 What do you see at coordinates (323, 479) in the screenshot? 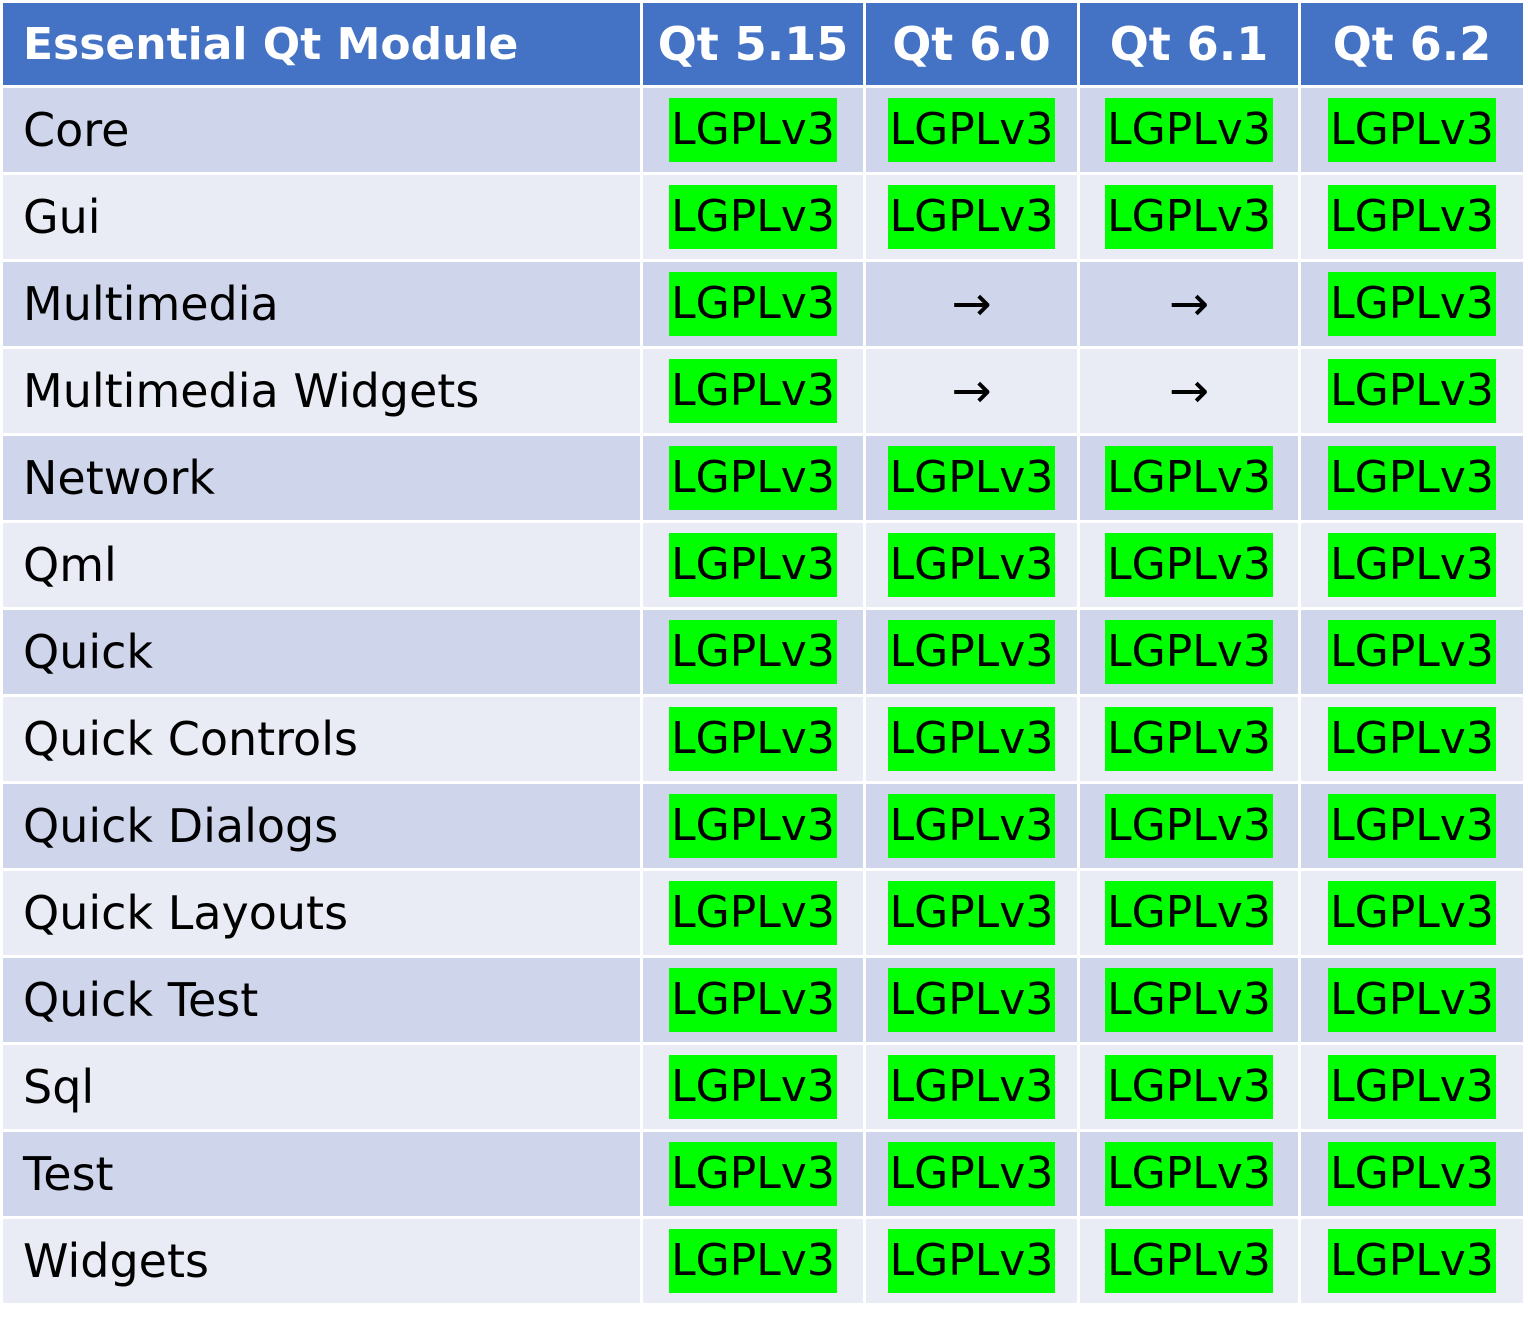
I see `module-name: Network` at bounding box center [323, 479].